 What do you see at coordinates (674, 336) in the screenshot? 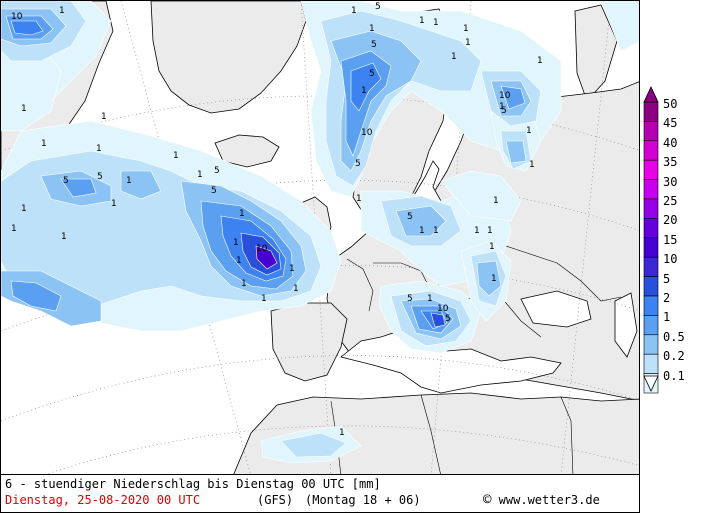
I see `legend-level-label: 0.5` at bounding box center [674, 336].